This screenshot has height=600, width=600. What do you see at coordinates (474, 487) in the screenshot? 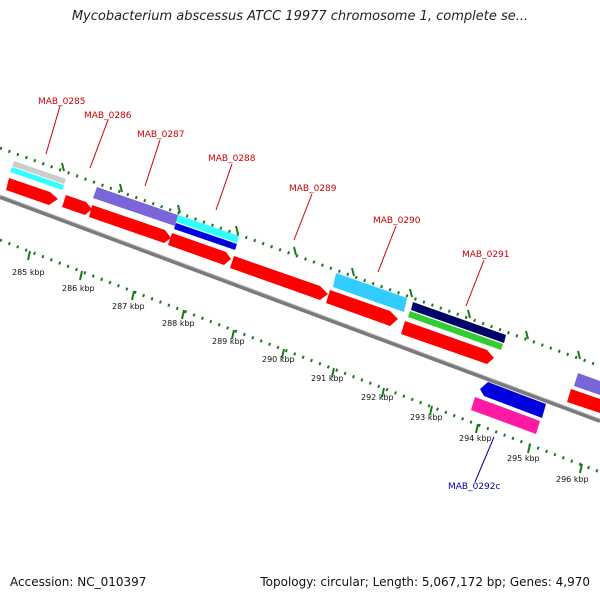
I see `gene-label: MAB_0292c` at bounding box center [474, 487].